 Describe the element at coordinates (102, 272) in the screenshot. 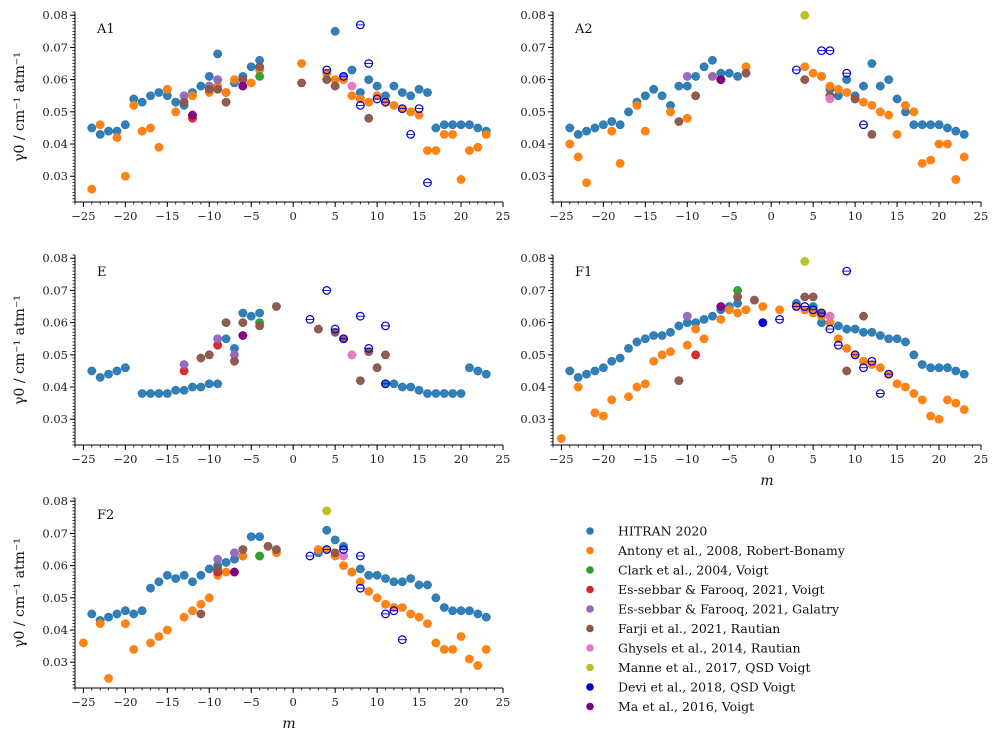

I see `panel-label: E` at that location.